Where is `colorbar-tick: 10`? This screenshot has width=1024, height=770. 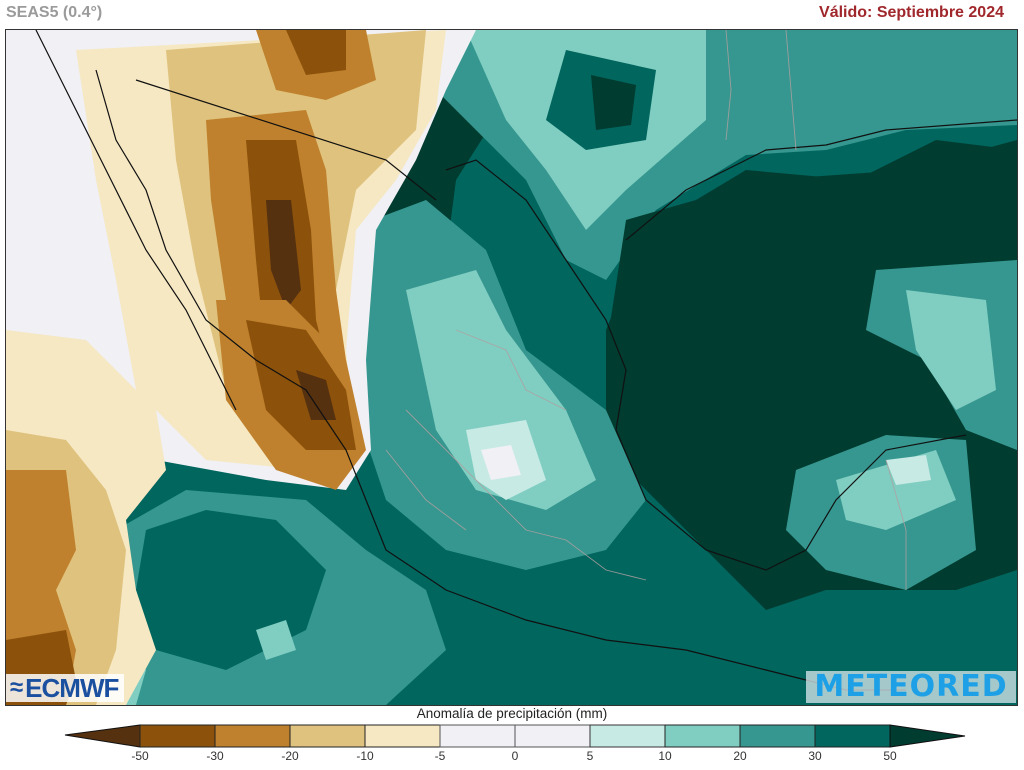 colorbar-tick: 10 is located at coordinates (665, 756).